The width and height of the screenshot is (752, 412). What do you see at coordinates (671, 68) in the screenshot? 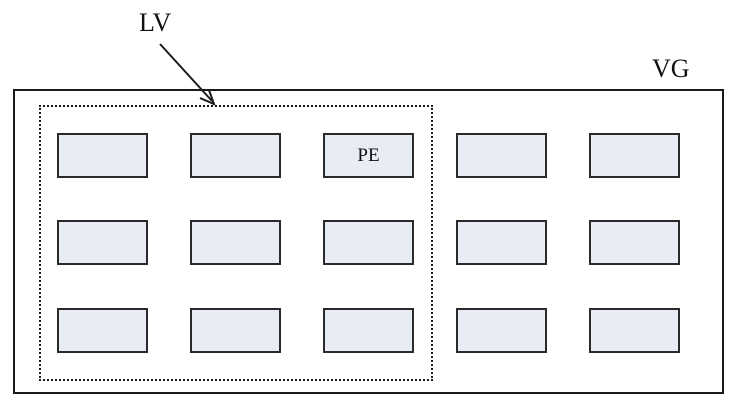
I see `vg-label: VG` at bounding box center [671, 68].